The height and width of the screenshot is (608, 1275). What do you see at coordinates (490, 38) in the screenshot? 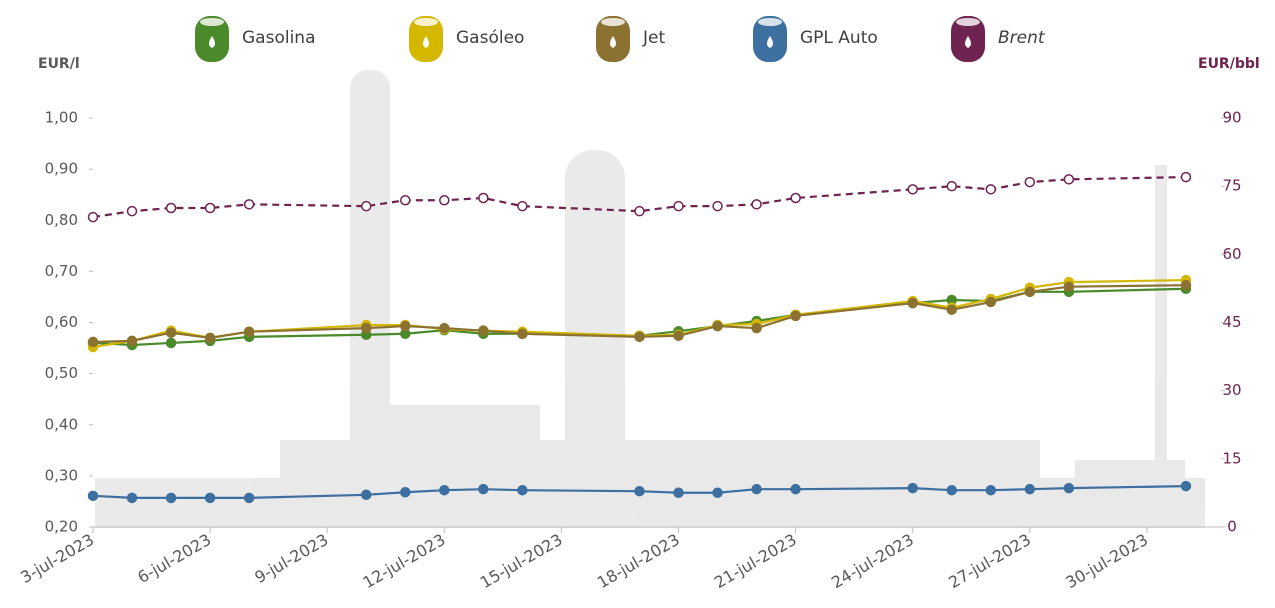
I see `legend-label: Gasóleo` at bounding box center [490, 38].